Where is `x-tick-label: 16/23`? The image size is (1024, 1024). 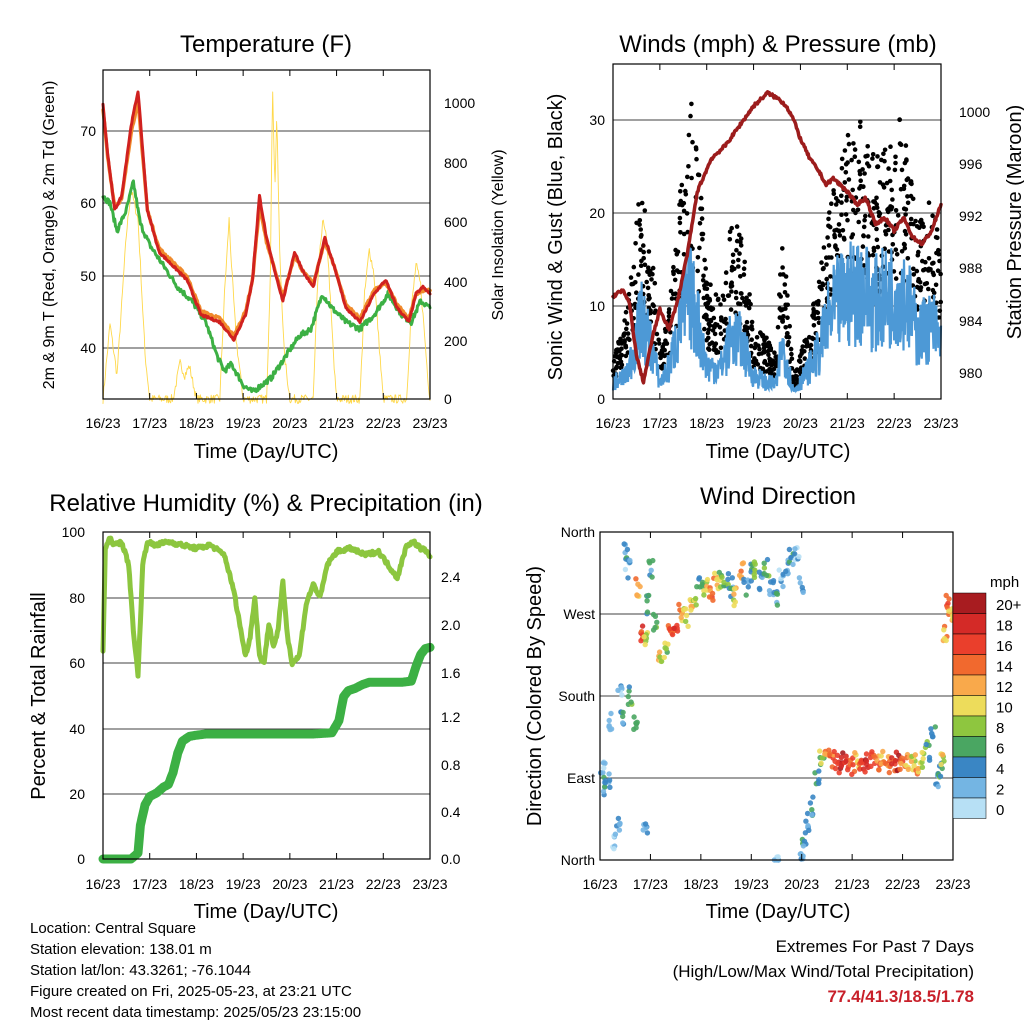 x-tick-label: 16/23 is located at coordinates (102, 884).